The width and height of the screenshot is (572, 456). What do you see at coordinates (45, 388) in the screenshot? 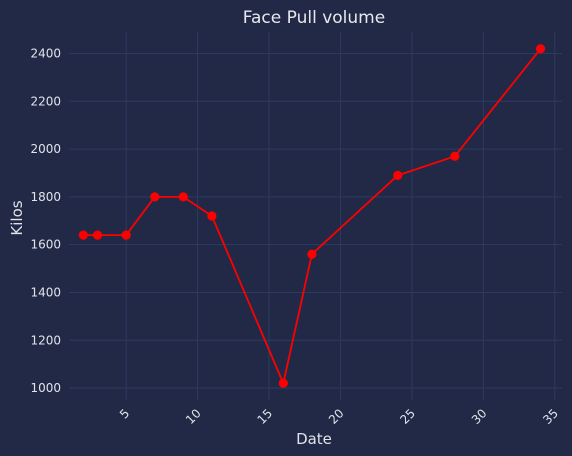
I see `y-tick-label: 1000` at bounding box center [45, 388].